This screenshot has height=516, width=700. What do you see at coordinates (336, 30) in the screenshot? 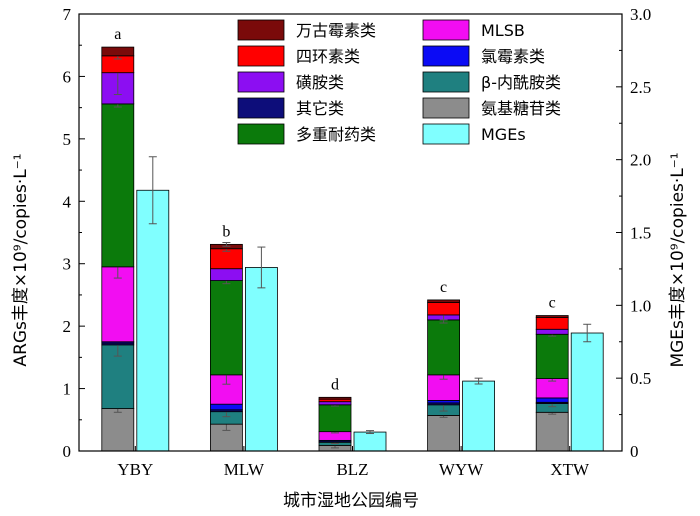
I see `legend-label-0: 万古霉素类` at bounding box center [336, 30].